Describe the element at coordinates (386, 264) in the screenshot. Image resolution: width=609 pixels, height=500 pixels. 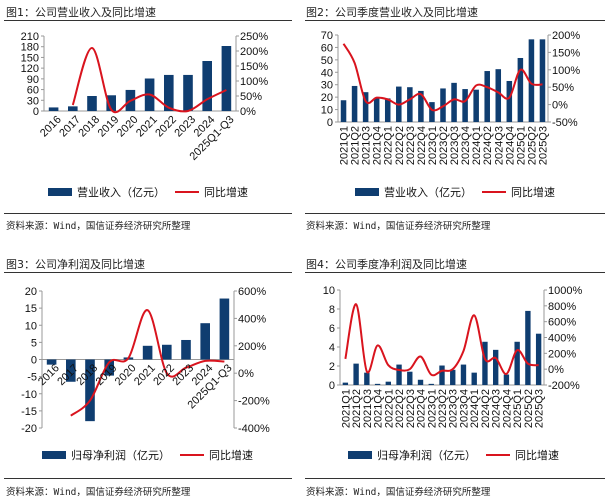
I see `chart4-title: 图4：公司季度净利润及同比增速` at that location.